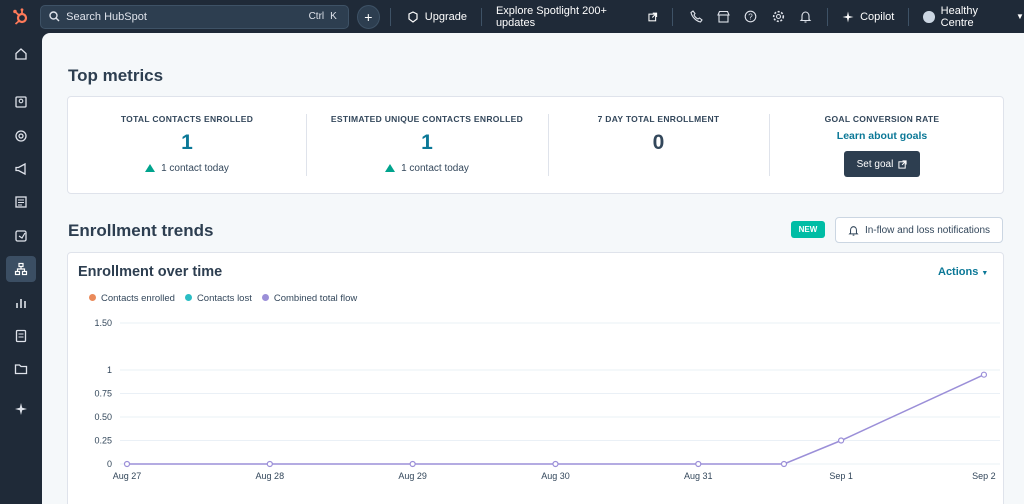 The width and height of the screenshot is (1024, 504). I want to click on x-tick-label: Aug 29, so click(412, 476).